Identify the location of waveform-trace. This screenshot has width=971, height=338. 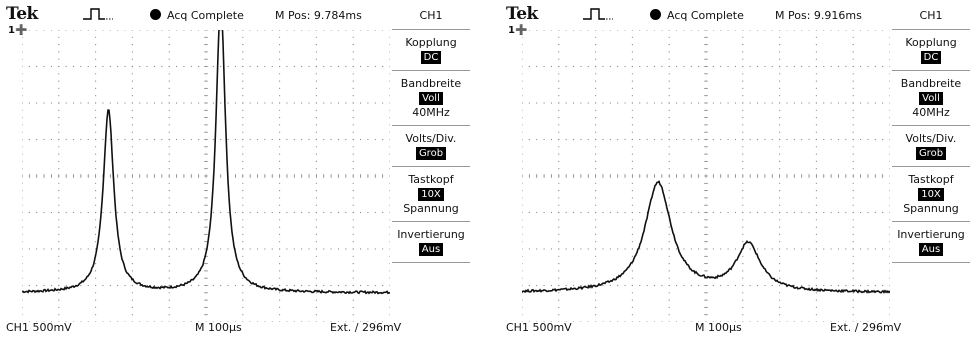
(706, 237).